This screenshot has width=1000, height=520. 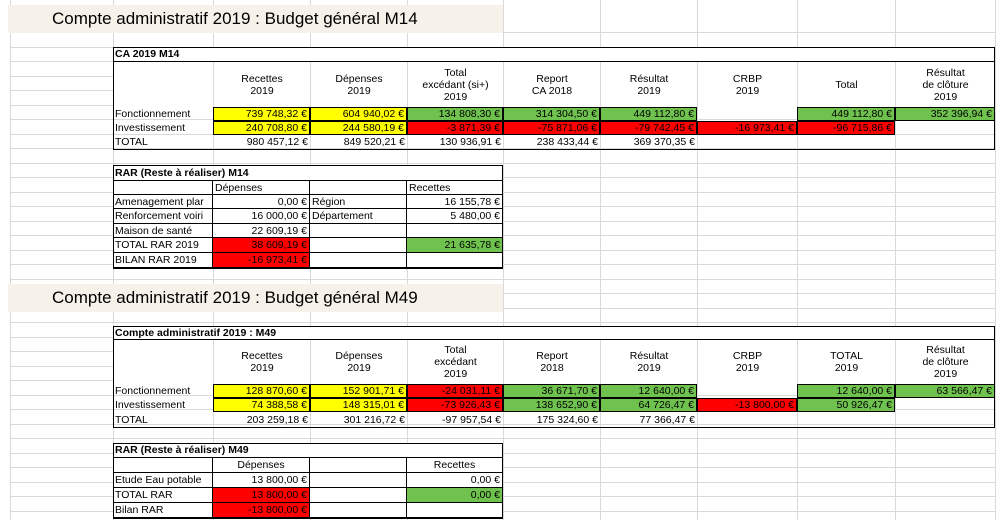 What do you see at coordinates (552, 368) in the screenshot?
I see `header-line: 2018` at bounding box center [552, 368].